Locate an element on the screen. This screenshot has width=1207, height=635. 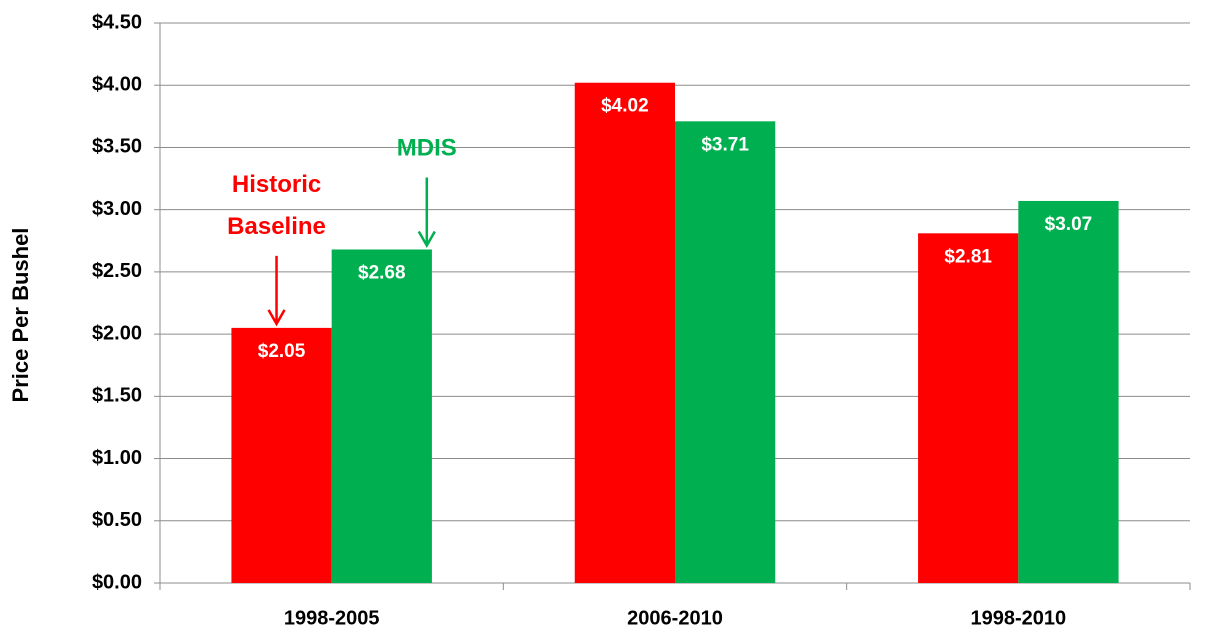
y-tick-label: $0.50 is located at coordinates (117, 520).